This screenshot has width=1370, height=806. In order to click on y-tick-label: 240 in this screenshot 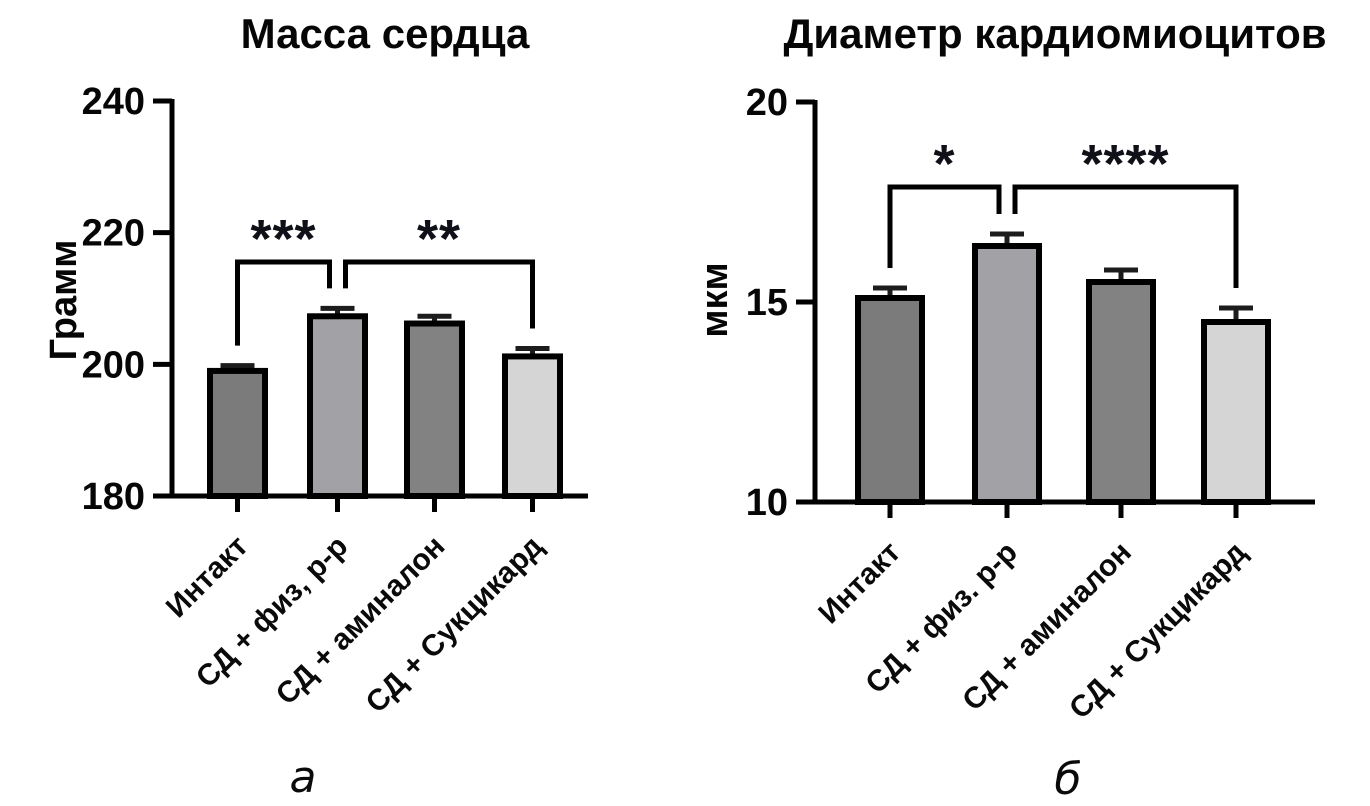, I will do `click(113, 102)`.